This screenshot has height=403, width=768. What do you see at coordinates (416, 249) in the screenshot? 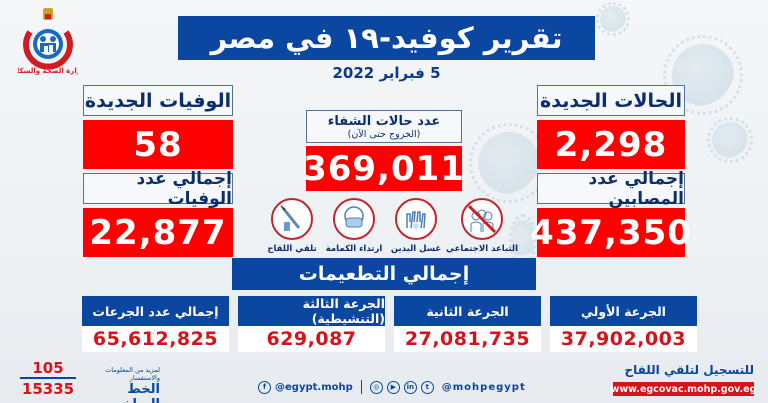
I see `precaution-label: غسل اليدين` at bounding box center [416, 249].